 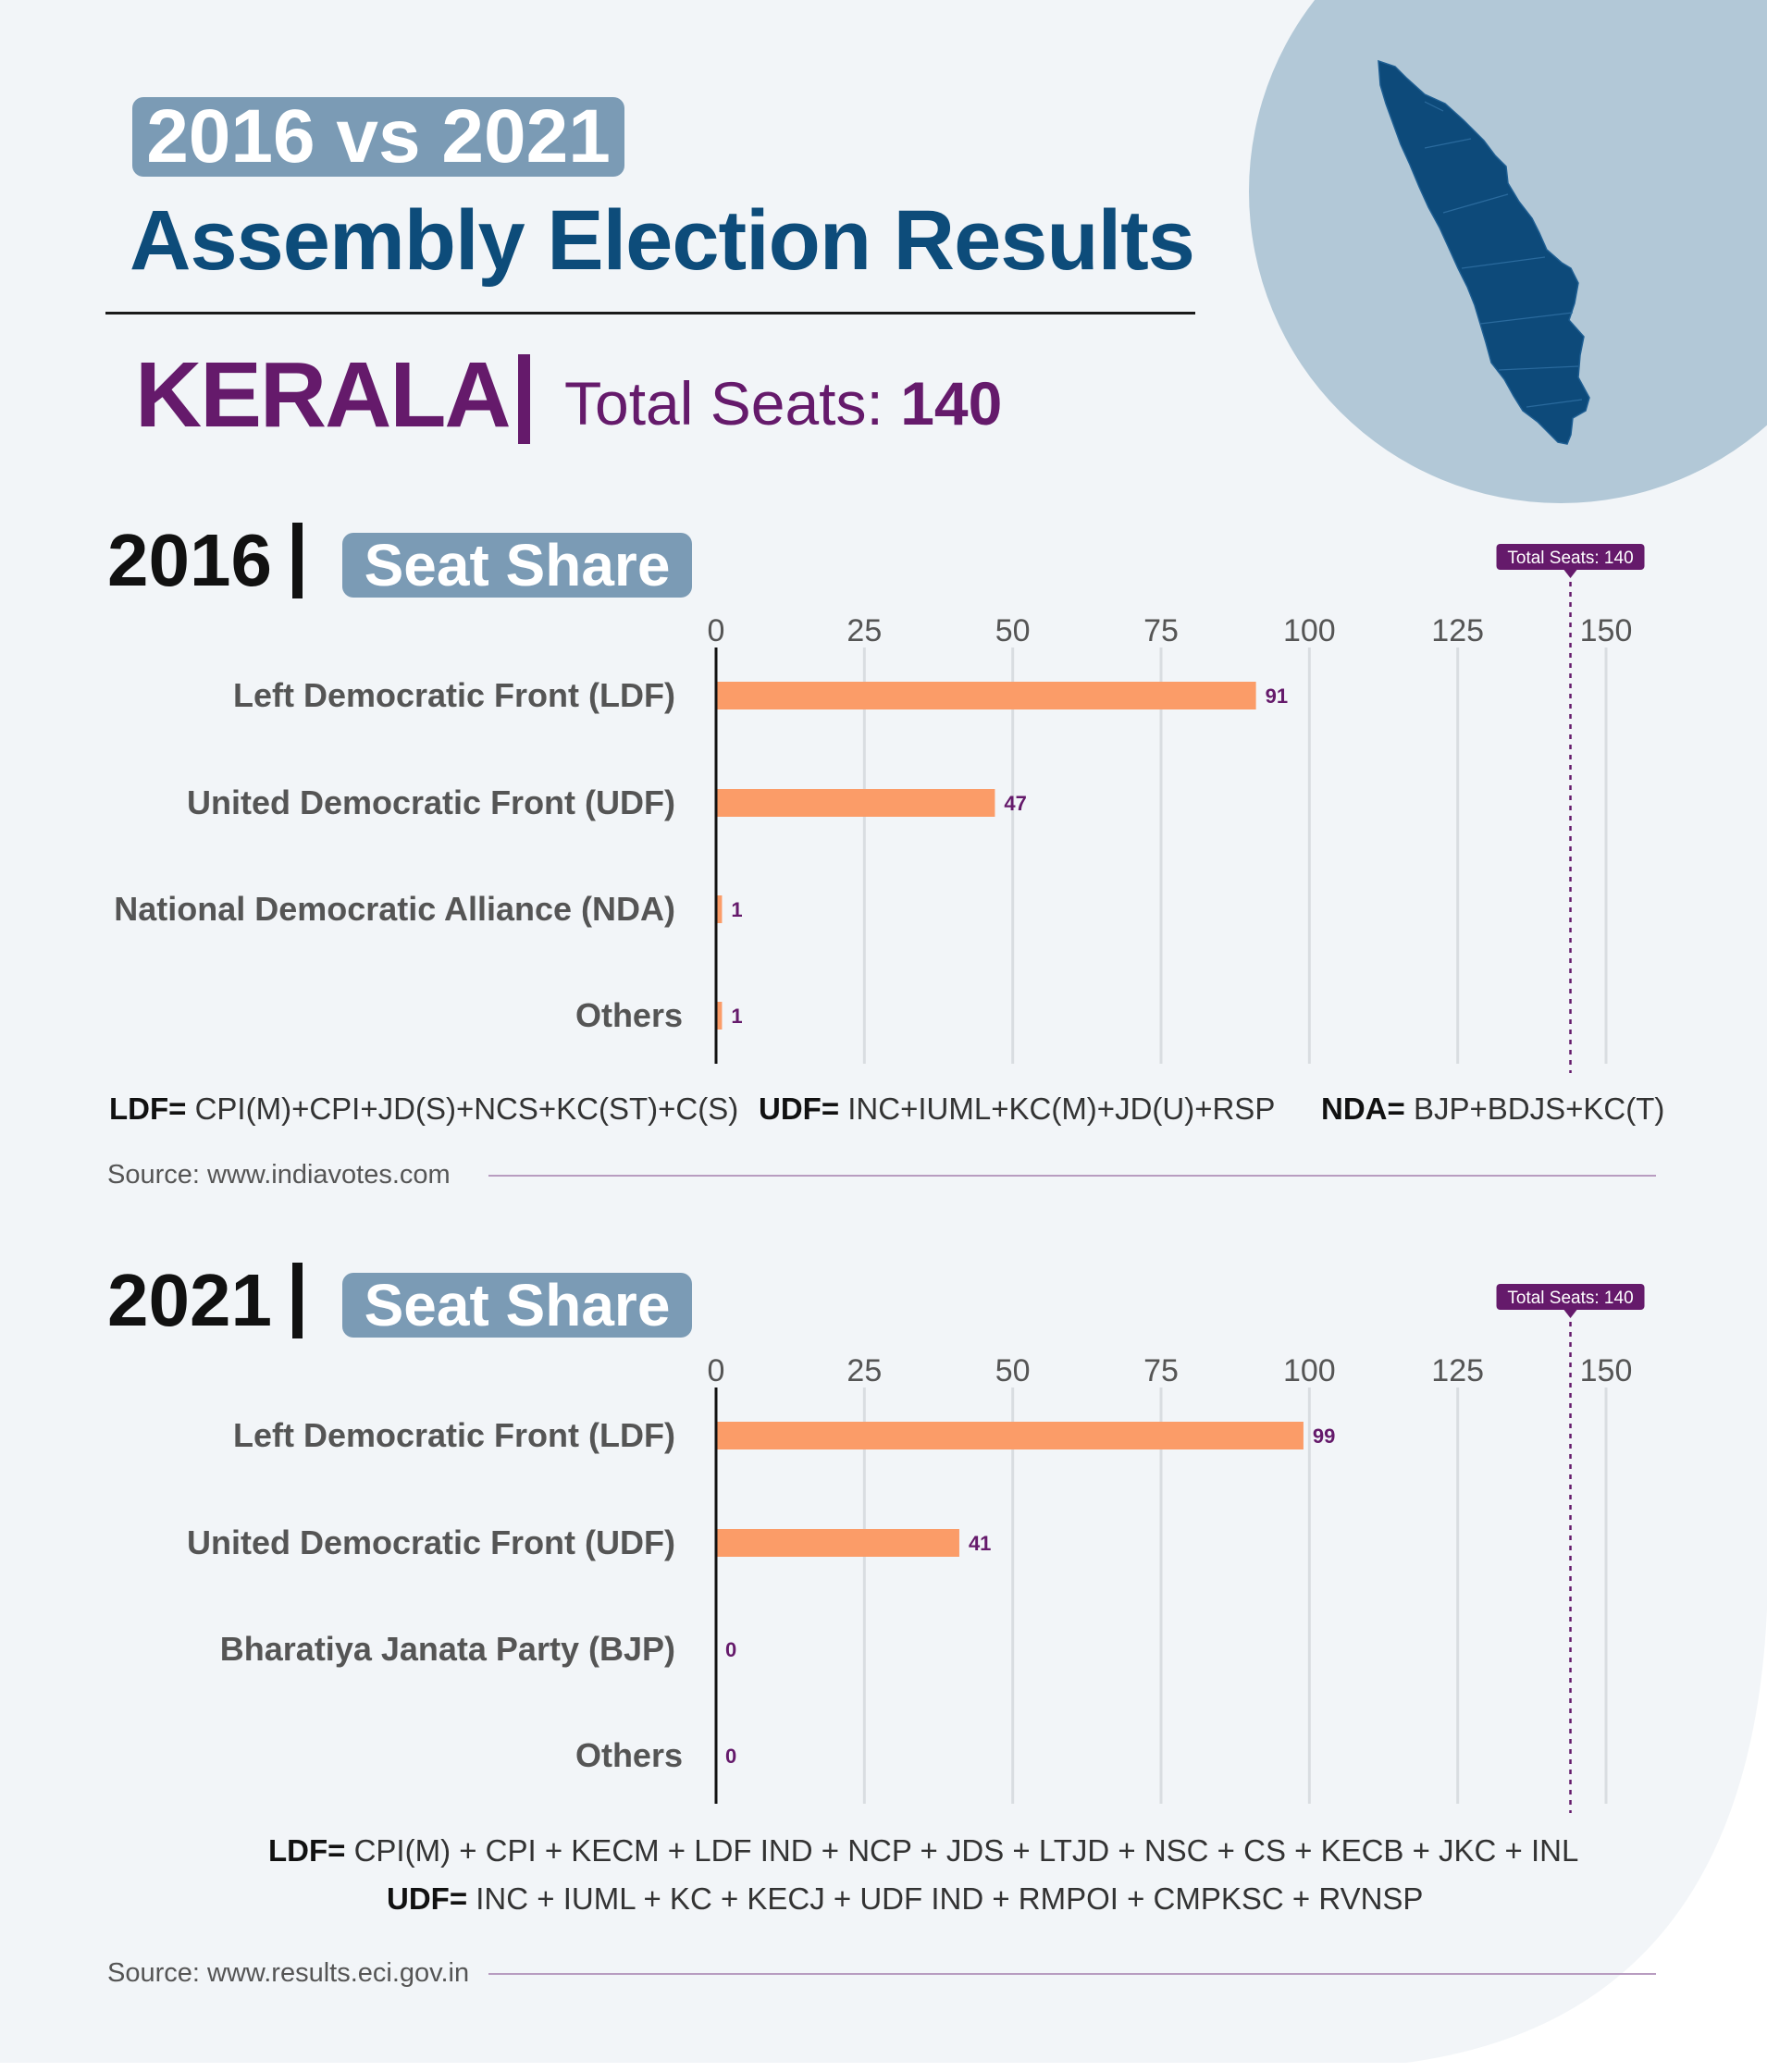 I want to click on chart-2016-heading: 2016, so click(x=205, y=561).